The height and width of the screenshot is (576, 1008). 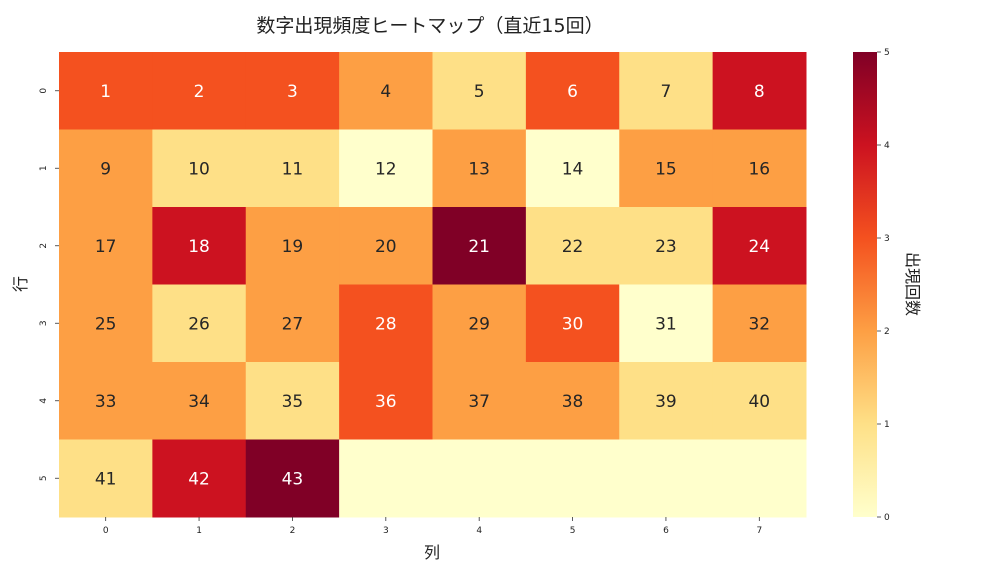 I want to click on colorbar-ticks: 0 1 2 3 4 5, so click(x=883, y=285).